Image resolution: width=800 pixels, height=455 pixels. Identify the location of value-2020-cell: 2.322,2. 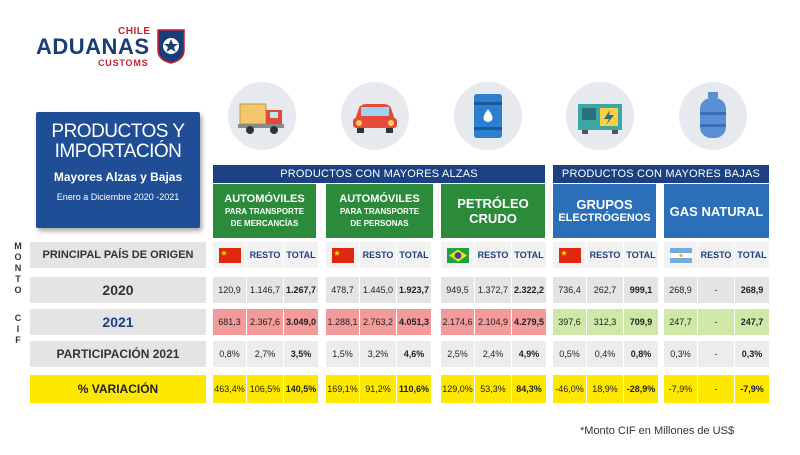
(529, 290).